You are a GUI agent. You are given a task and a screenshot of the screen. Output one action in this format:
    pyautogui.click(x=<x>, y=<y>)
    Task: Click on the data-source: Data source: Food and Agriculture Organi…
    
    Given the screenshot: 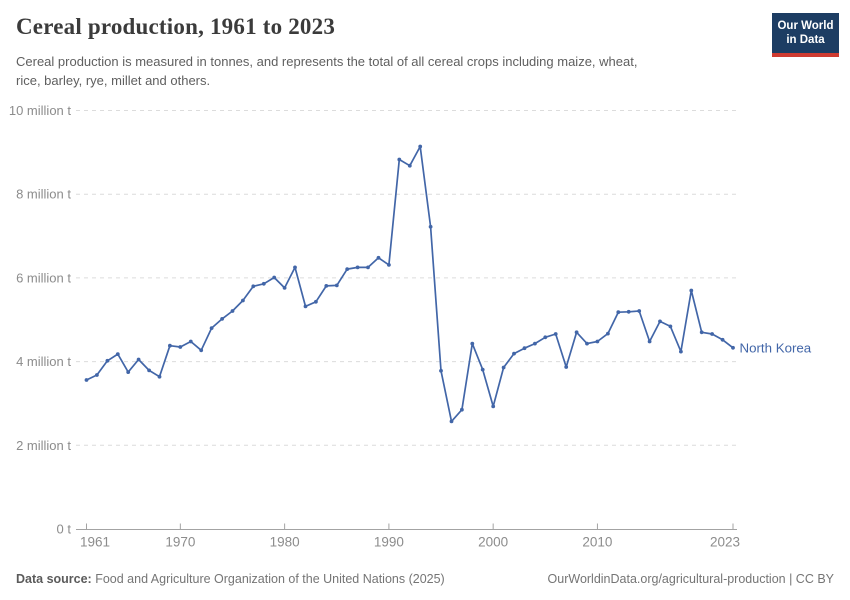 What is the action you would take?
    pyautogui.click(x=230, y=579)
    